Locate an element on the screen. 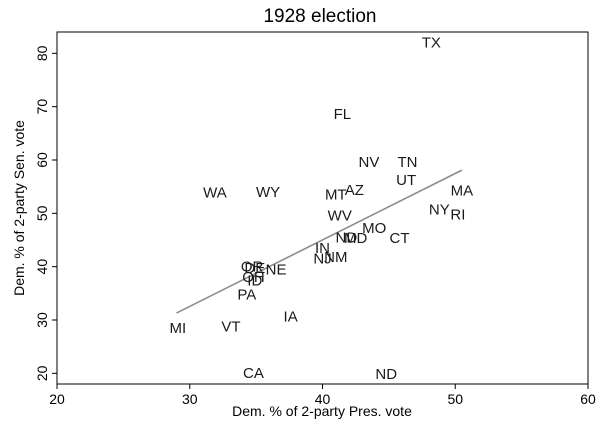 Image resolution: width=600 pixels, height=425 pixels. data-point-az: AZ is located at coordinates (354, 190).